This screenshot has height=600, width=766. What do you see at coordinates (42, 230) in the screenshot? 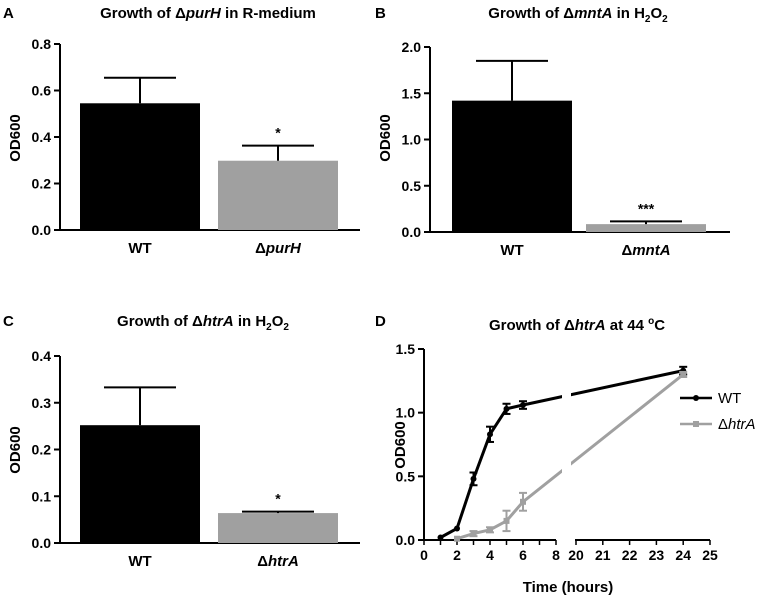
I see `panel-a-ytick-label: 0.0` at bounding box center [42, 230].